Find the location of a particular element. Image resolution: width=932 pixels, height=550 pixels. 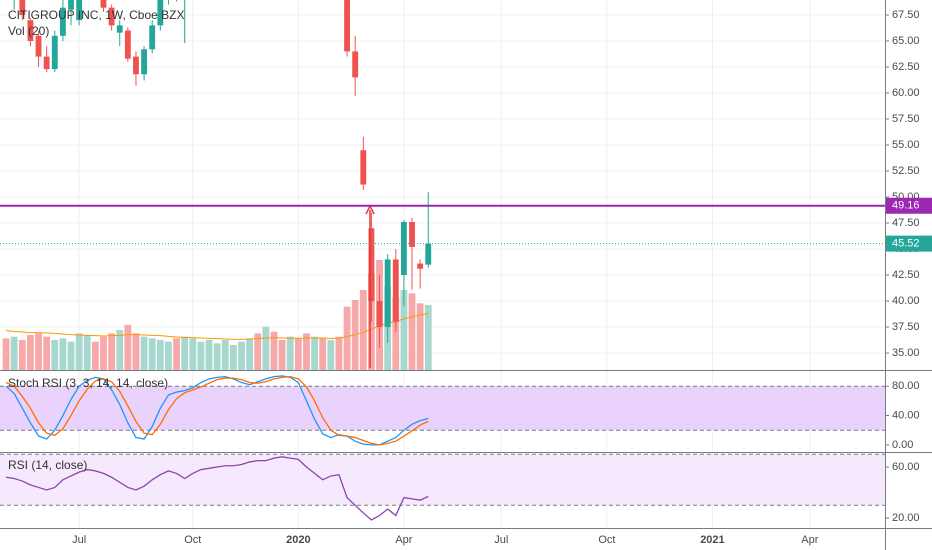

x-tick-label: 2020 is located at coordinates (298, 540).